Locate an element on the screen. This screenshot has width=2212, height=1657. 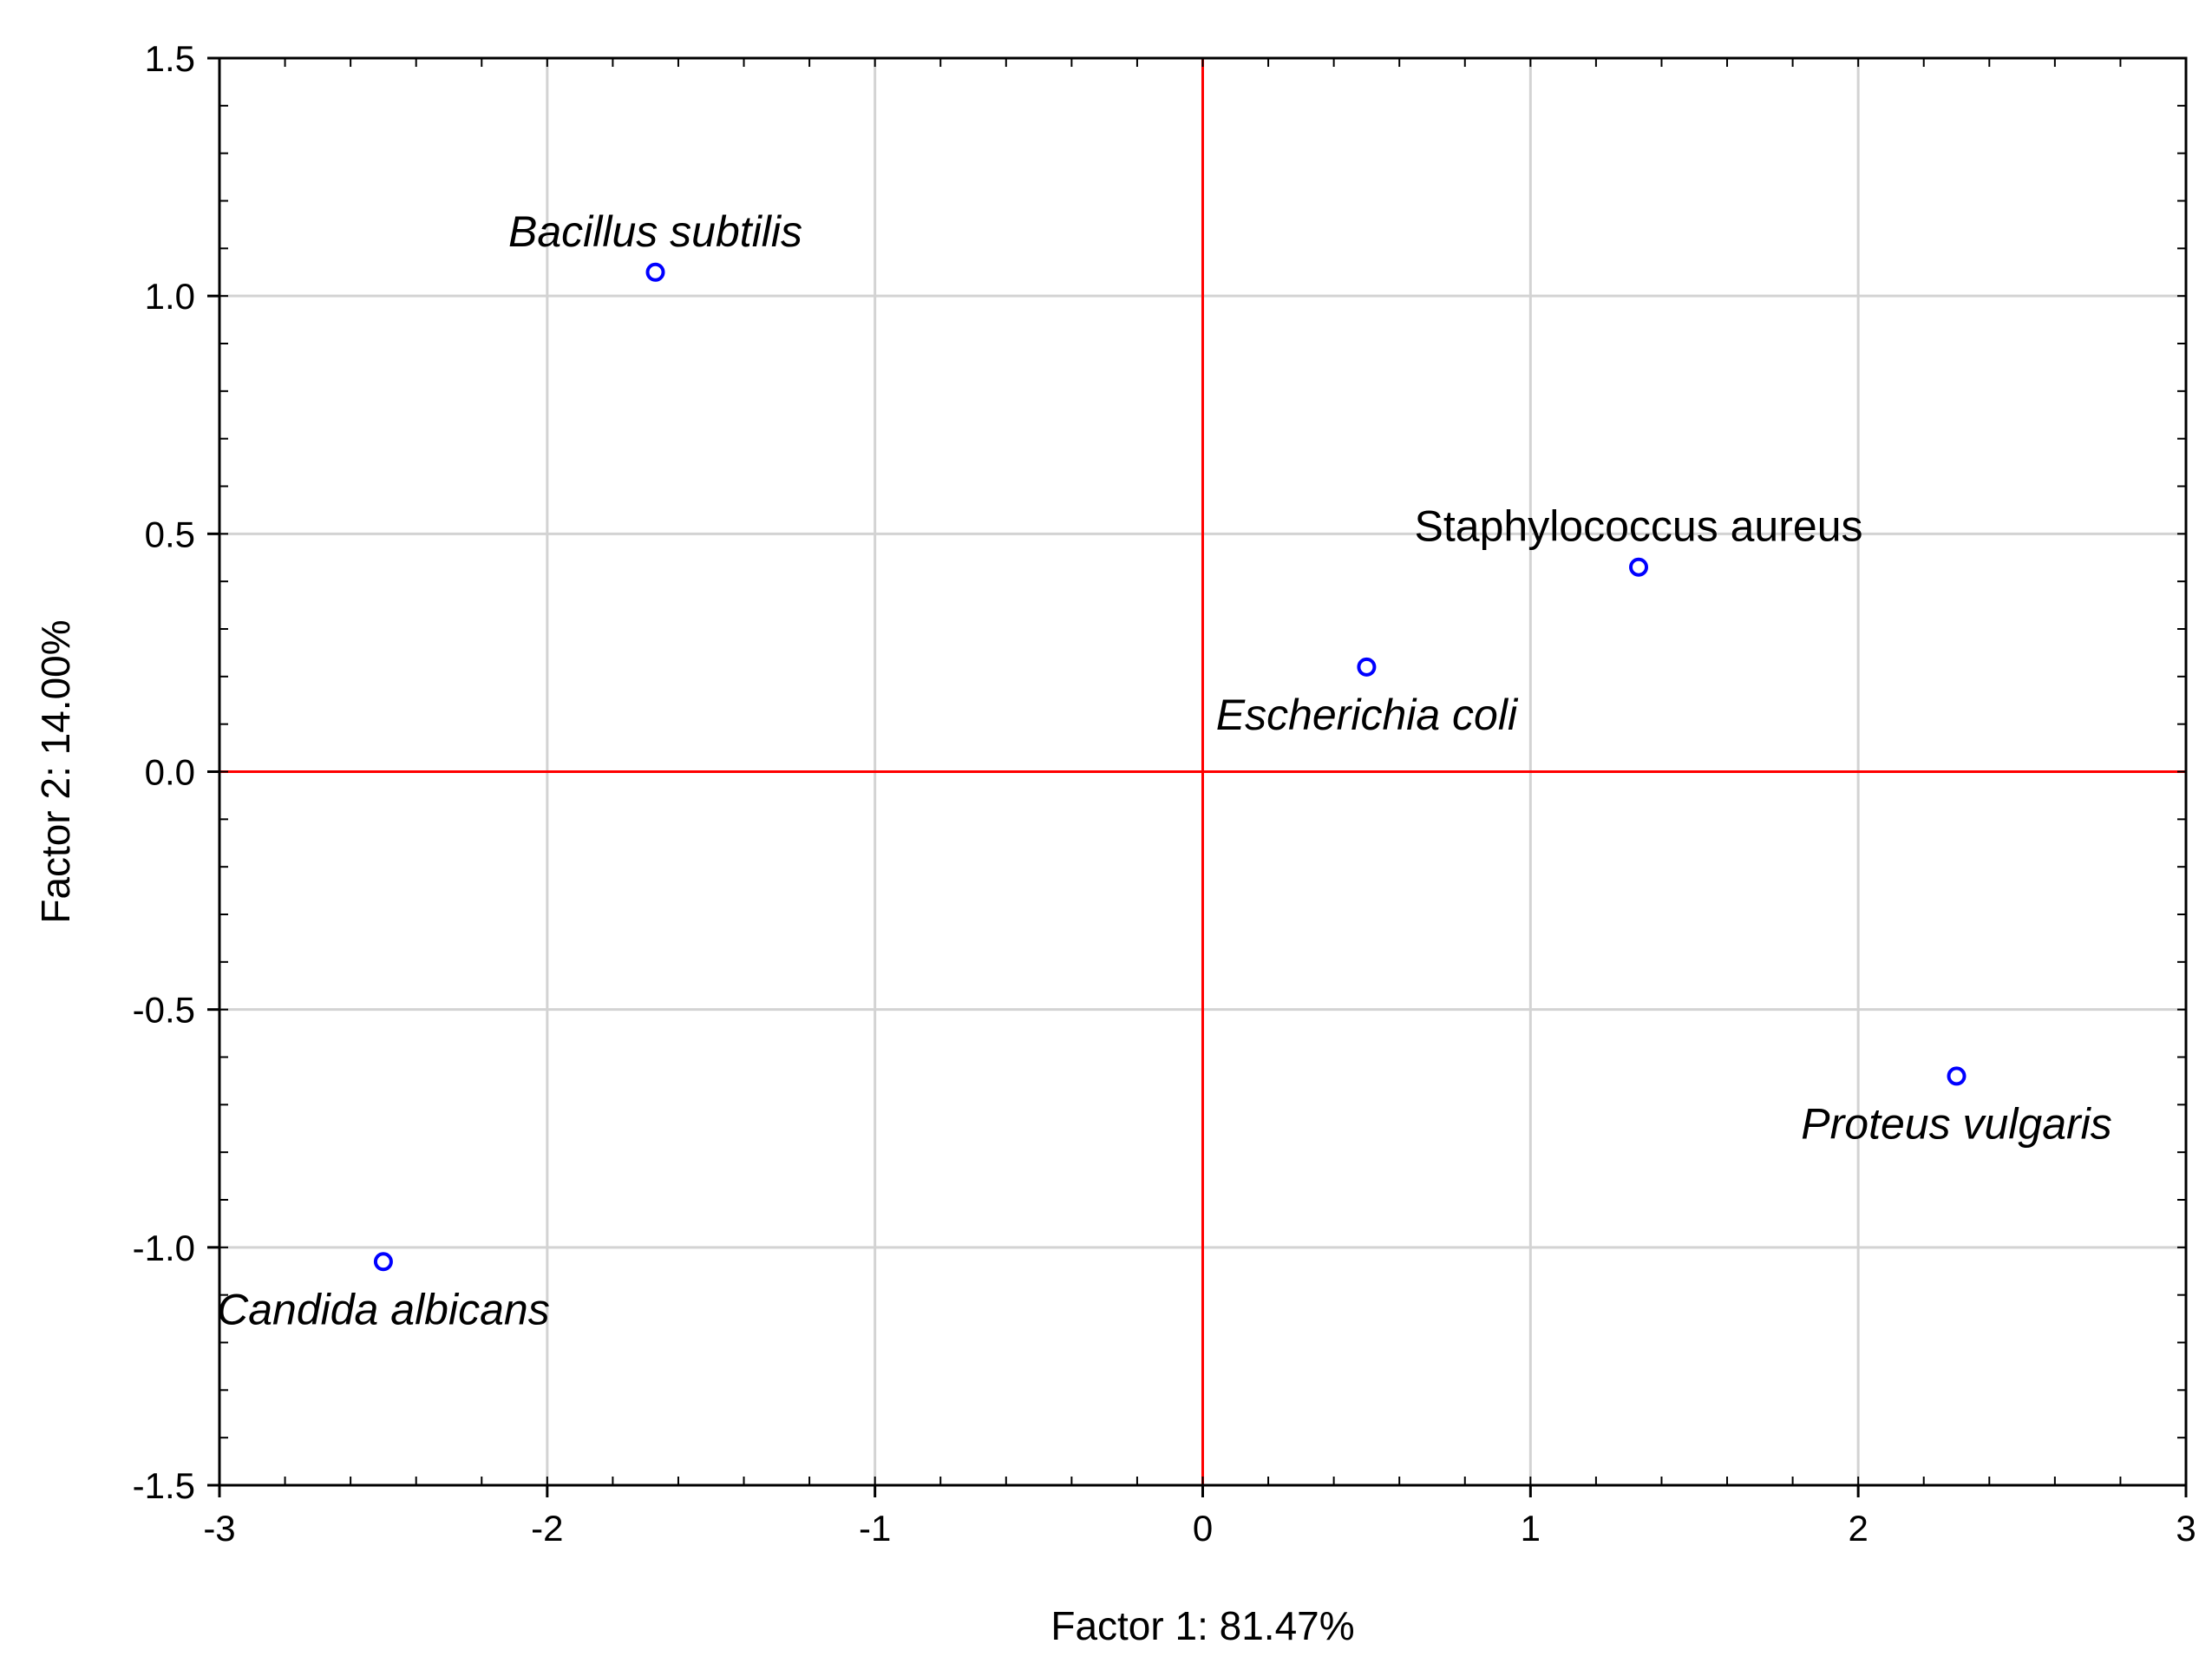
y-tick-label: 1.5 is located at coordinates (170, 58).